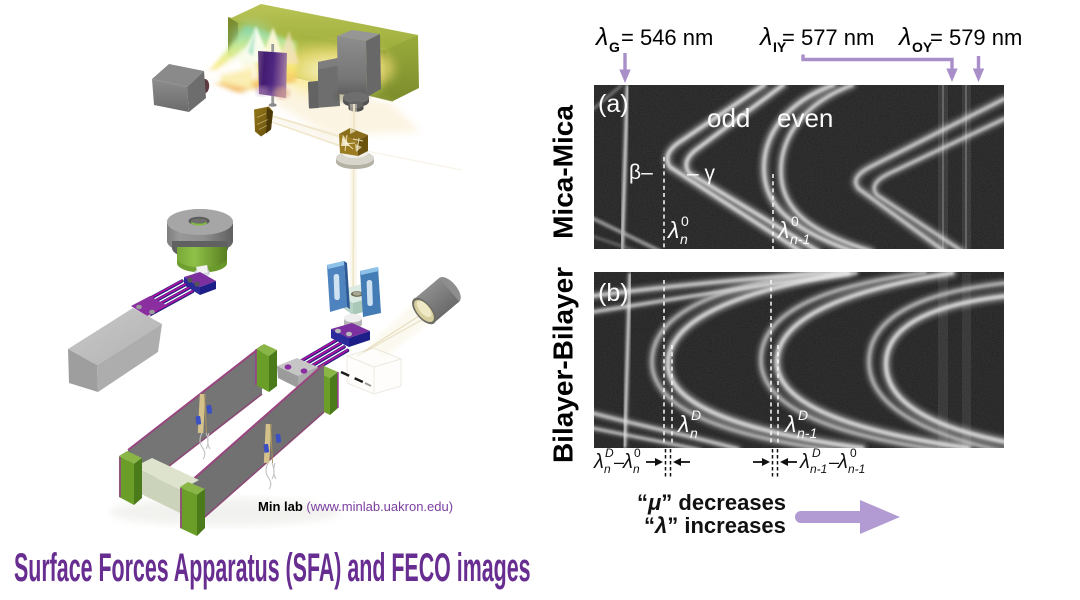  Describe the element at coordinates (711, 502) in the screenshot. I see `svg-text: “μ” decreases` at that location.